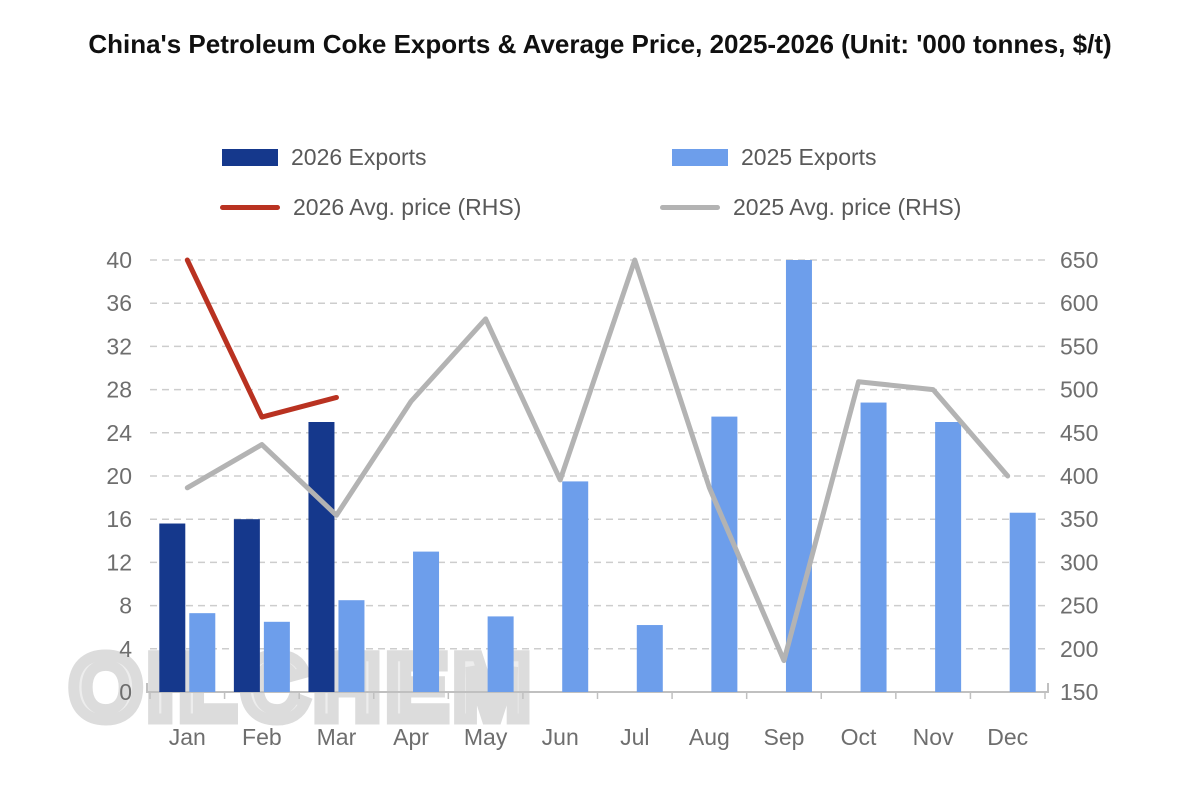 This screenshot has height=800, width=1200. I want to click on y-axis-label-right: 200, so click(1079, 649).